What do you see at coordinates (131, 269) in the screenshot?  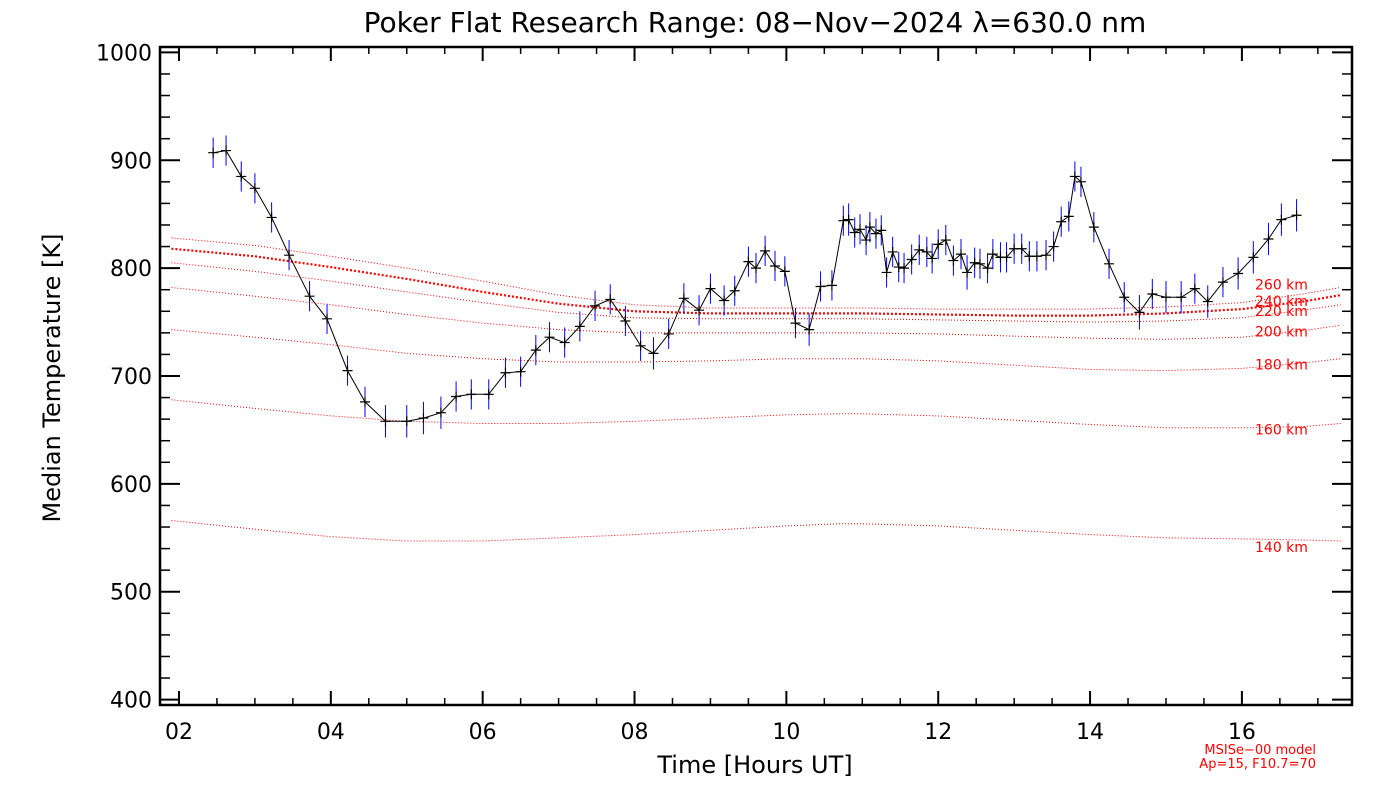 I see `y-tick-label: 800` at bounding box center [131, 269].